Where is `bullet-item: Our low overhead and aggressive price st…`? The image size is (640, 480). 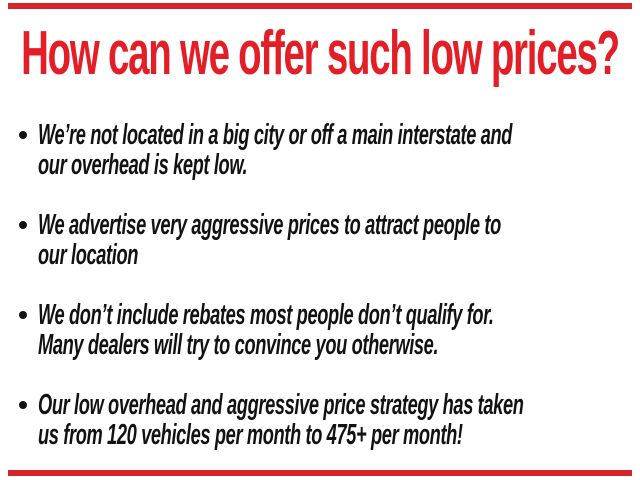
bullet-item: Our low overhead and aggressive price st… is located at coordinates (327, 420).